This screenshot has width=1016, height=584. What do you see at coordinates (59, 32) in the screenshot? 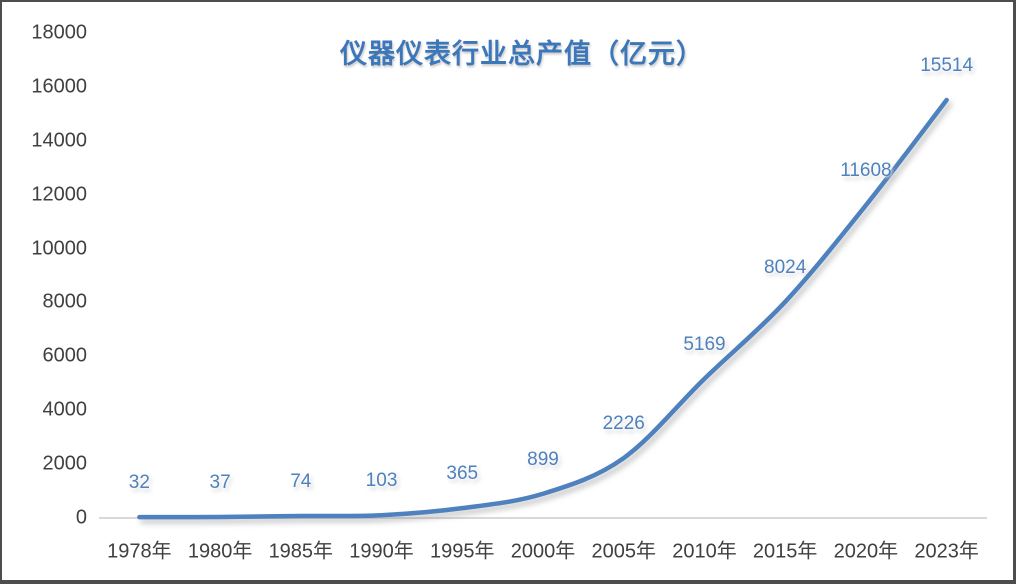
I see `y-axis-tick-label: 18000` at bounding box center [59, 32].